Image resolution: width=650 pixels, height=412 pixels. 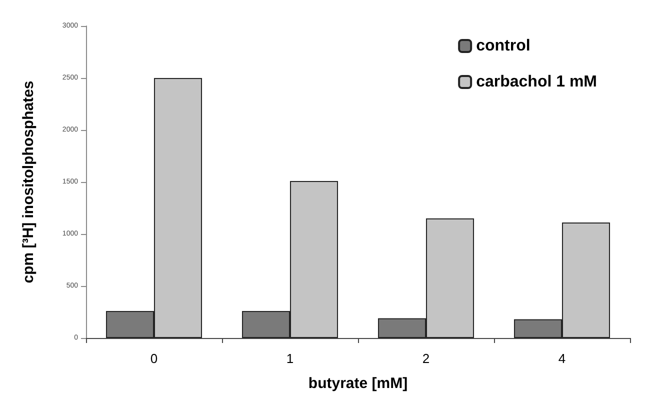 I want to click on x-tick-label: 4, so click(x=562, y=358).